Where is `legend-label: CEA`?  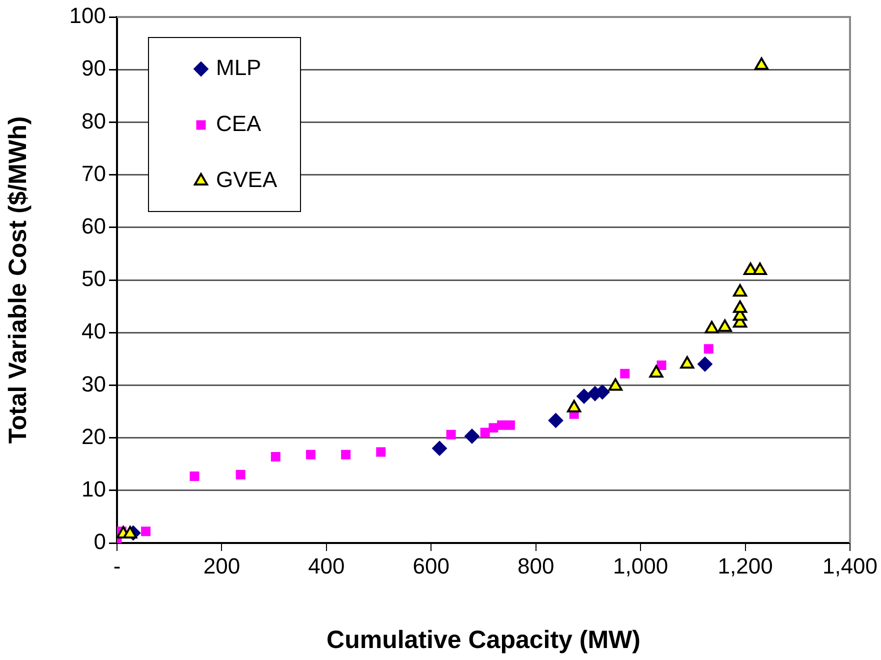 legend-label: CEA is located at coordinates (239, 123).